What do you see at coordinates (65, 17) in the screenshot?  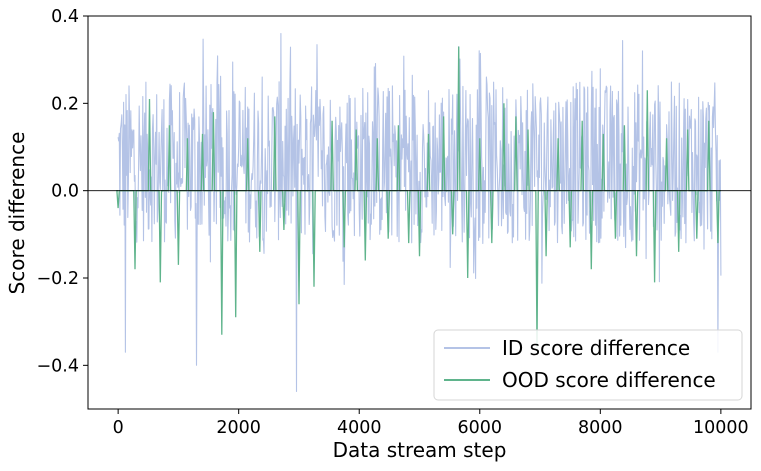 I see `y-tick-label: 0.4` at bounding box center [65, 17].